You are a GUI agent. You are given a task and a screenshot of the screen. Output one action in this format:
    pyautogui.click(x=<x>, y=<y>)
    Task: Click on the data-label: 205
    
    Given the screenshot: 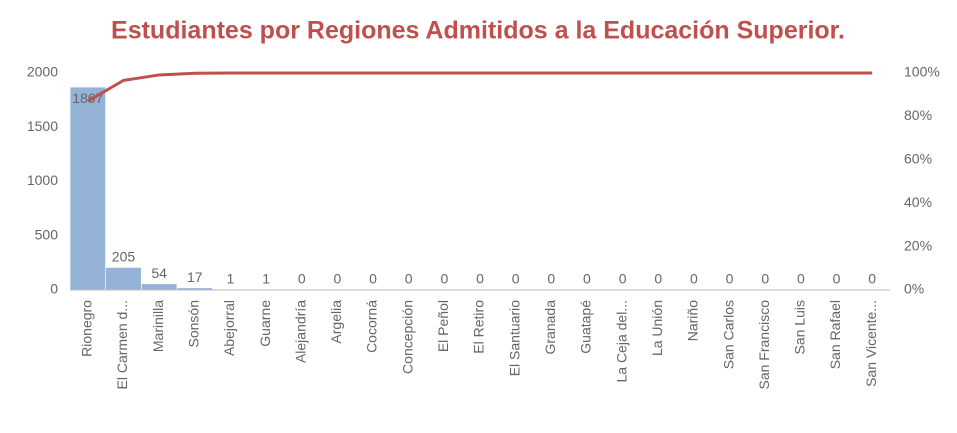 What is the action you would take?
    pyautogui.click(x=124, y=256)
    